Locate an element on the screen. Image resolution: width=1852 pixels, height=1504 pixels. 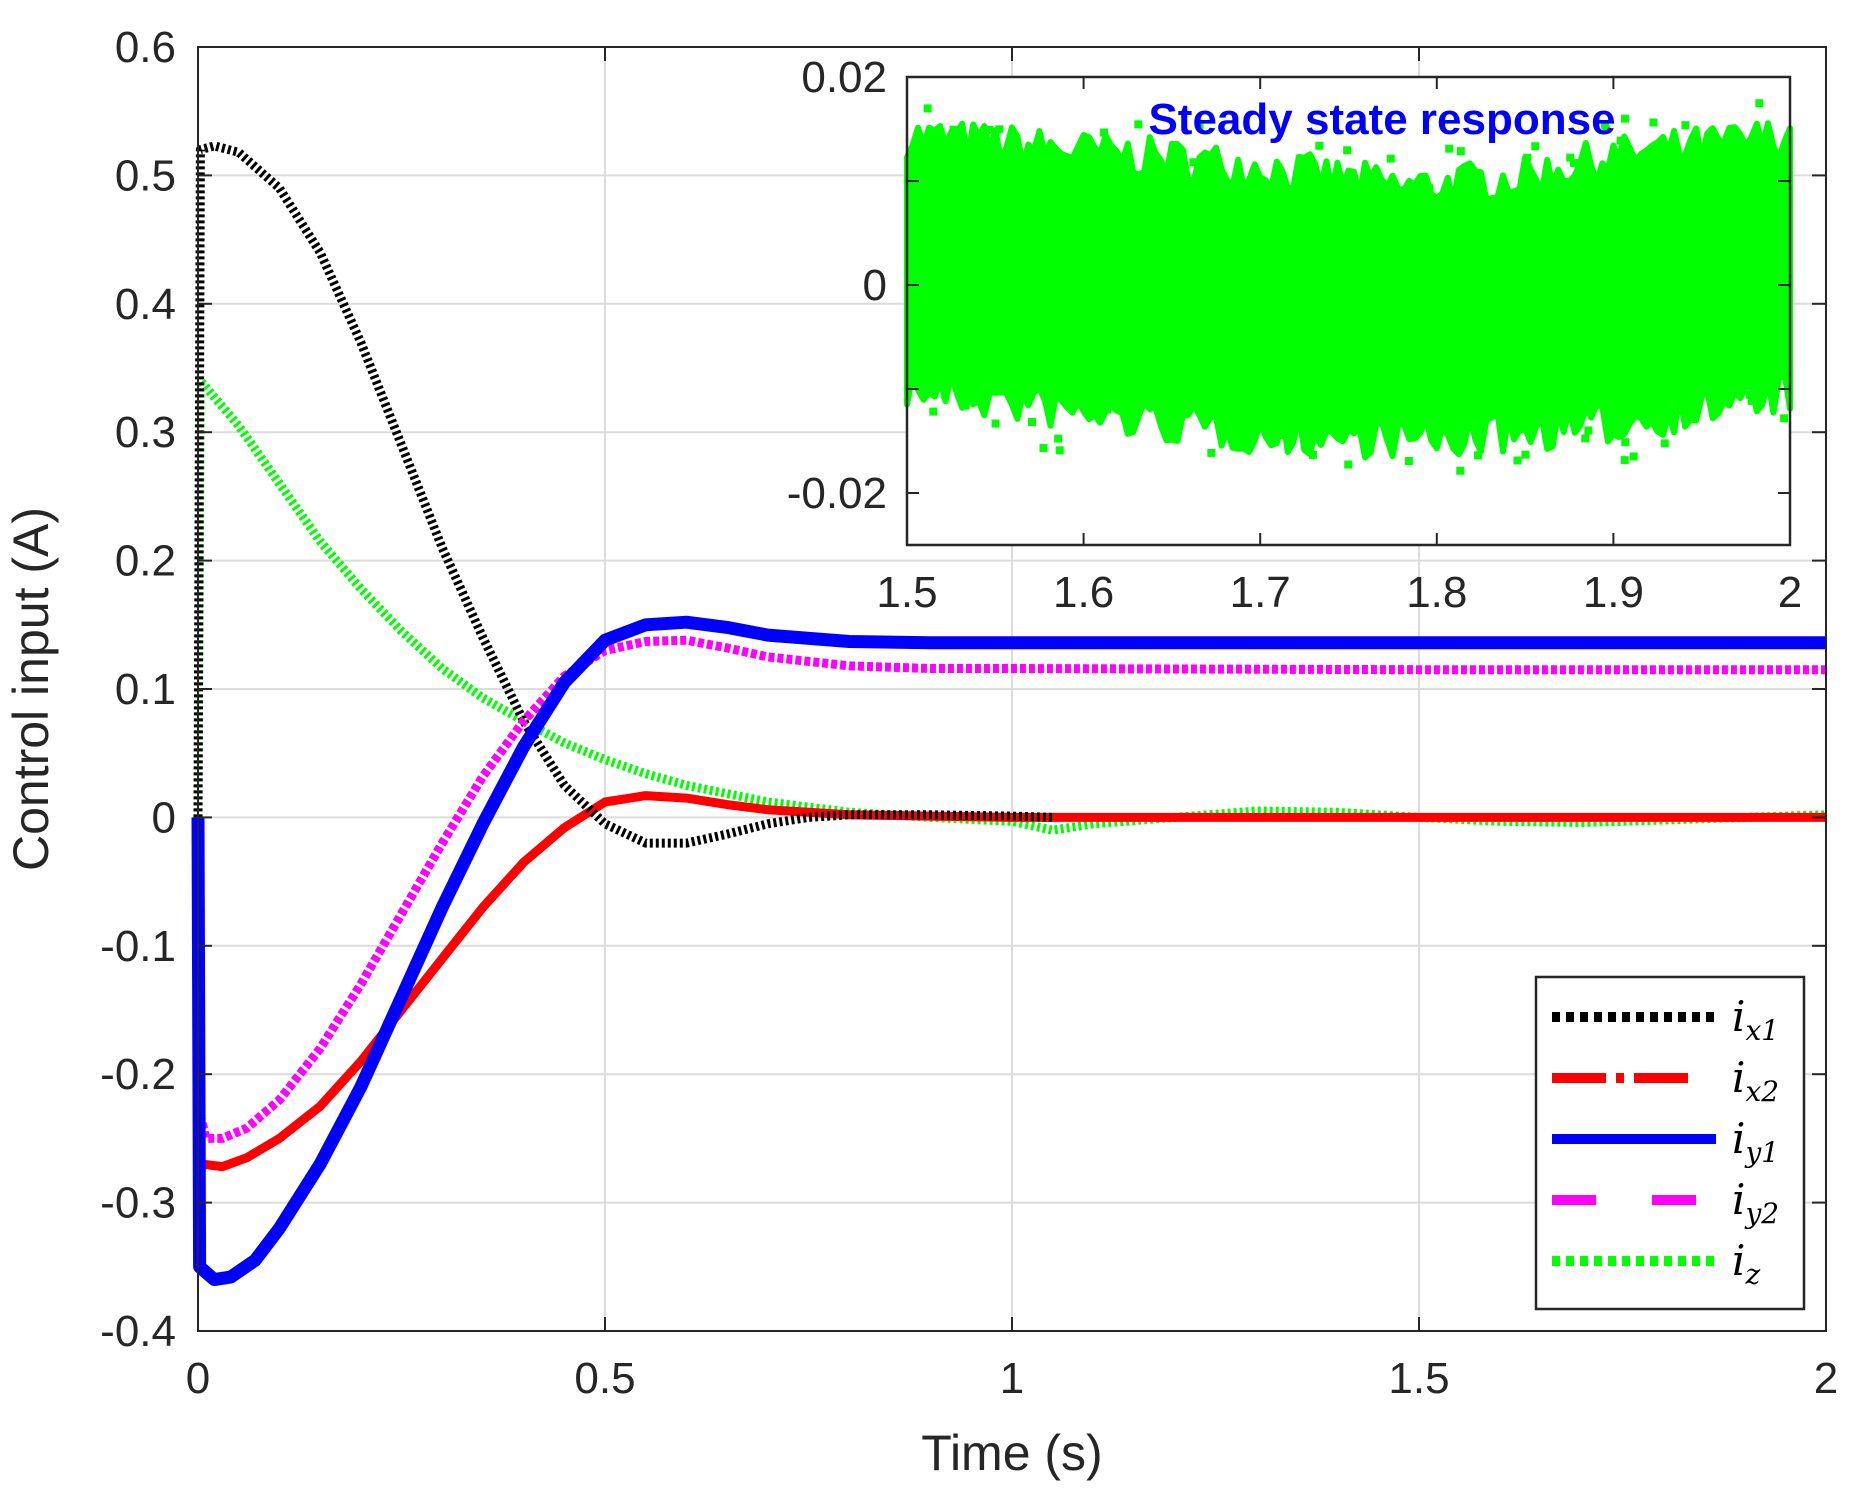
legend-label-ix2: ix2 is located at coordinates (1755, 1080).